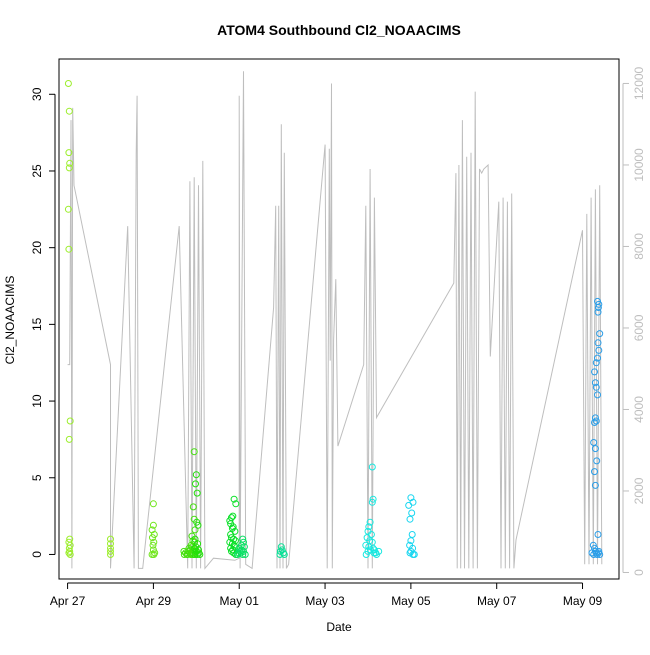 The width and height of the screenshot is (650, 655). Describe the element at coordinates (639, 572) in the screenshot. I see `y2-tick-label: 0` at that location.